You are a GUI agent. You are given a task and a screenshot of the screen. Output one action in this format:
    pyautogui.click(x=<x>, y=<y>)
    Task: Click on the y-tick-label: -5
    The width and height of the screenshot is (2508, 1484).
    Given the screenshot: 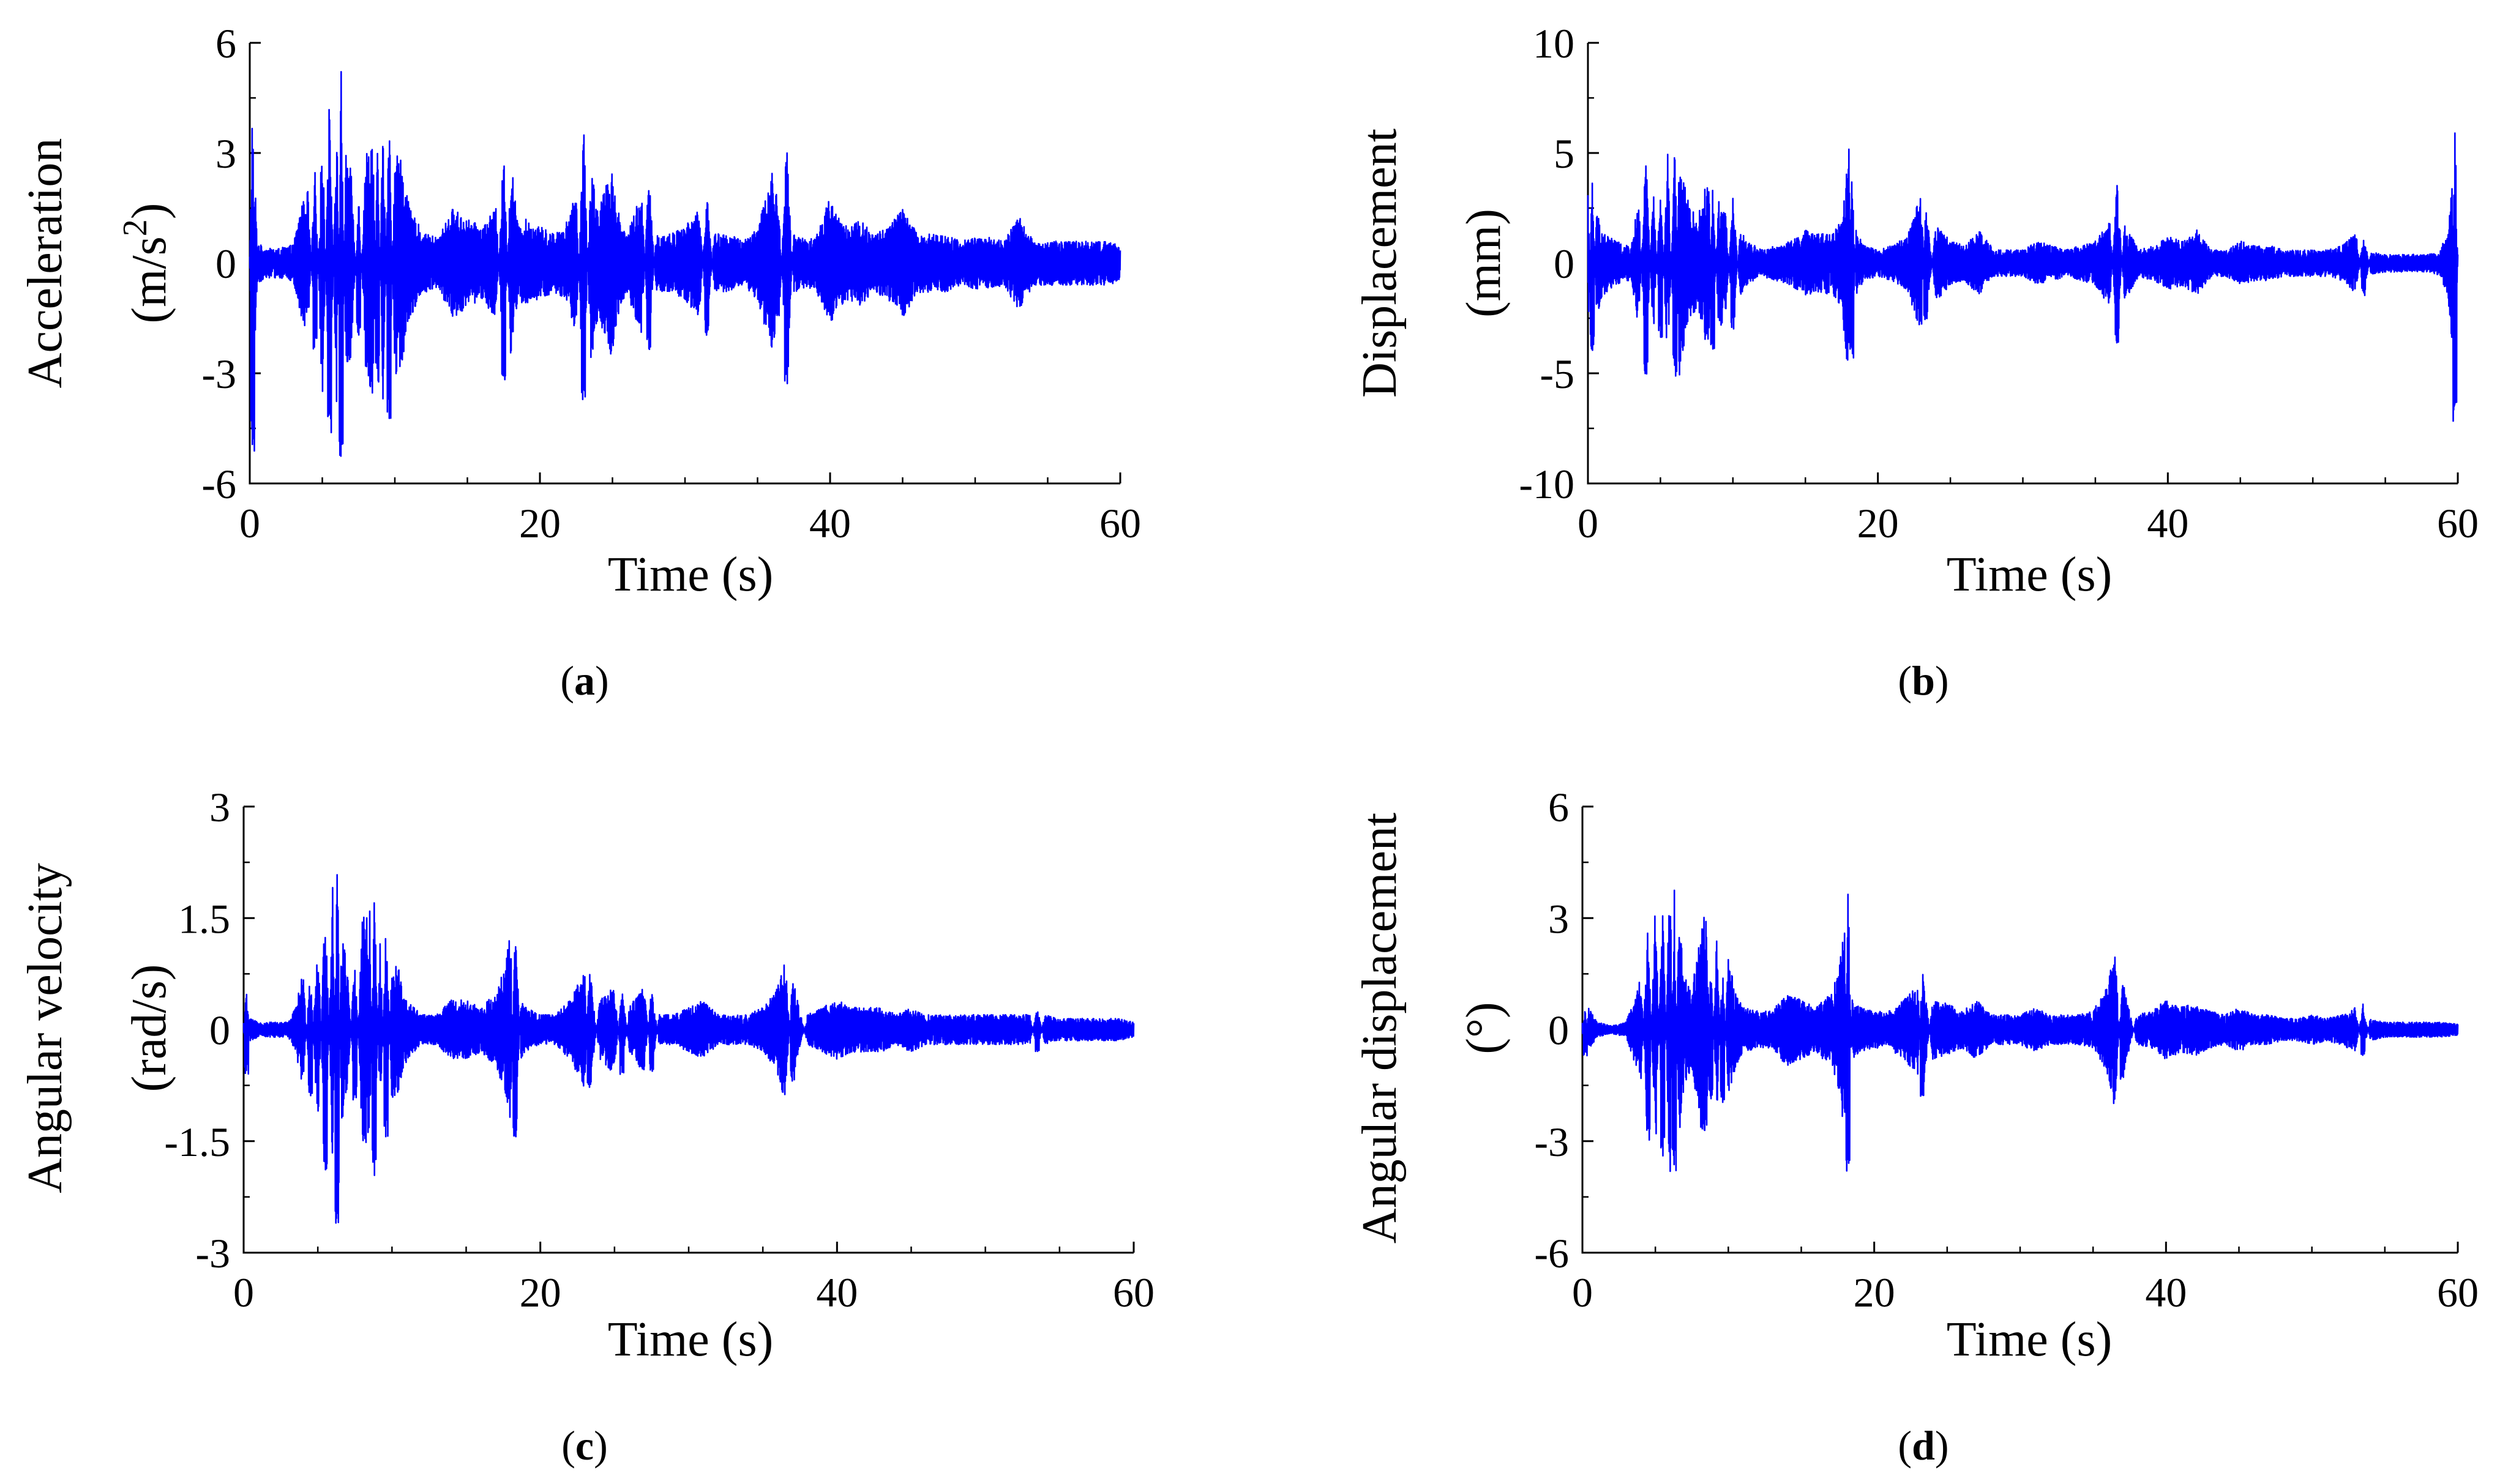 What is the action you would take?
    pyautogui.click(x=1557, y=374)
    